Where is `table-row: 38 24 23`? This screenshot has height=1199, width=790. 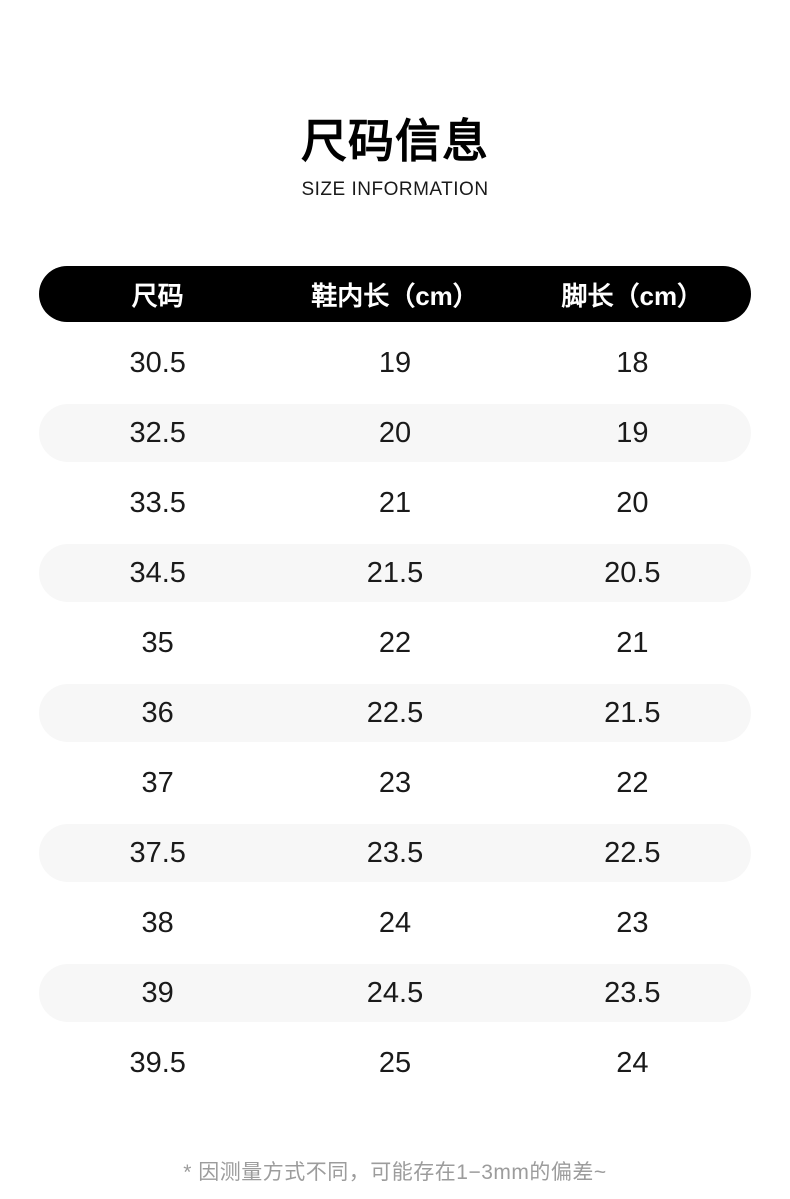
table-row: 38 24 23 is located at coordinates (395, 923).